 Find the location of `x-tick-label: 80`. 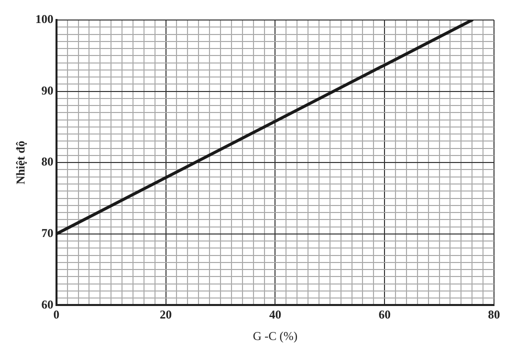

x-tick-label: 80 is located at coordinates (494, 314).